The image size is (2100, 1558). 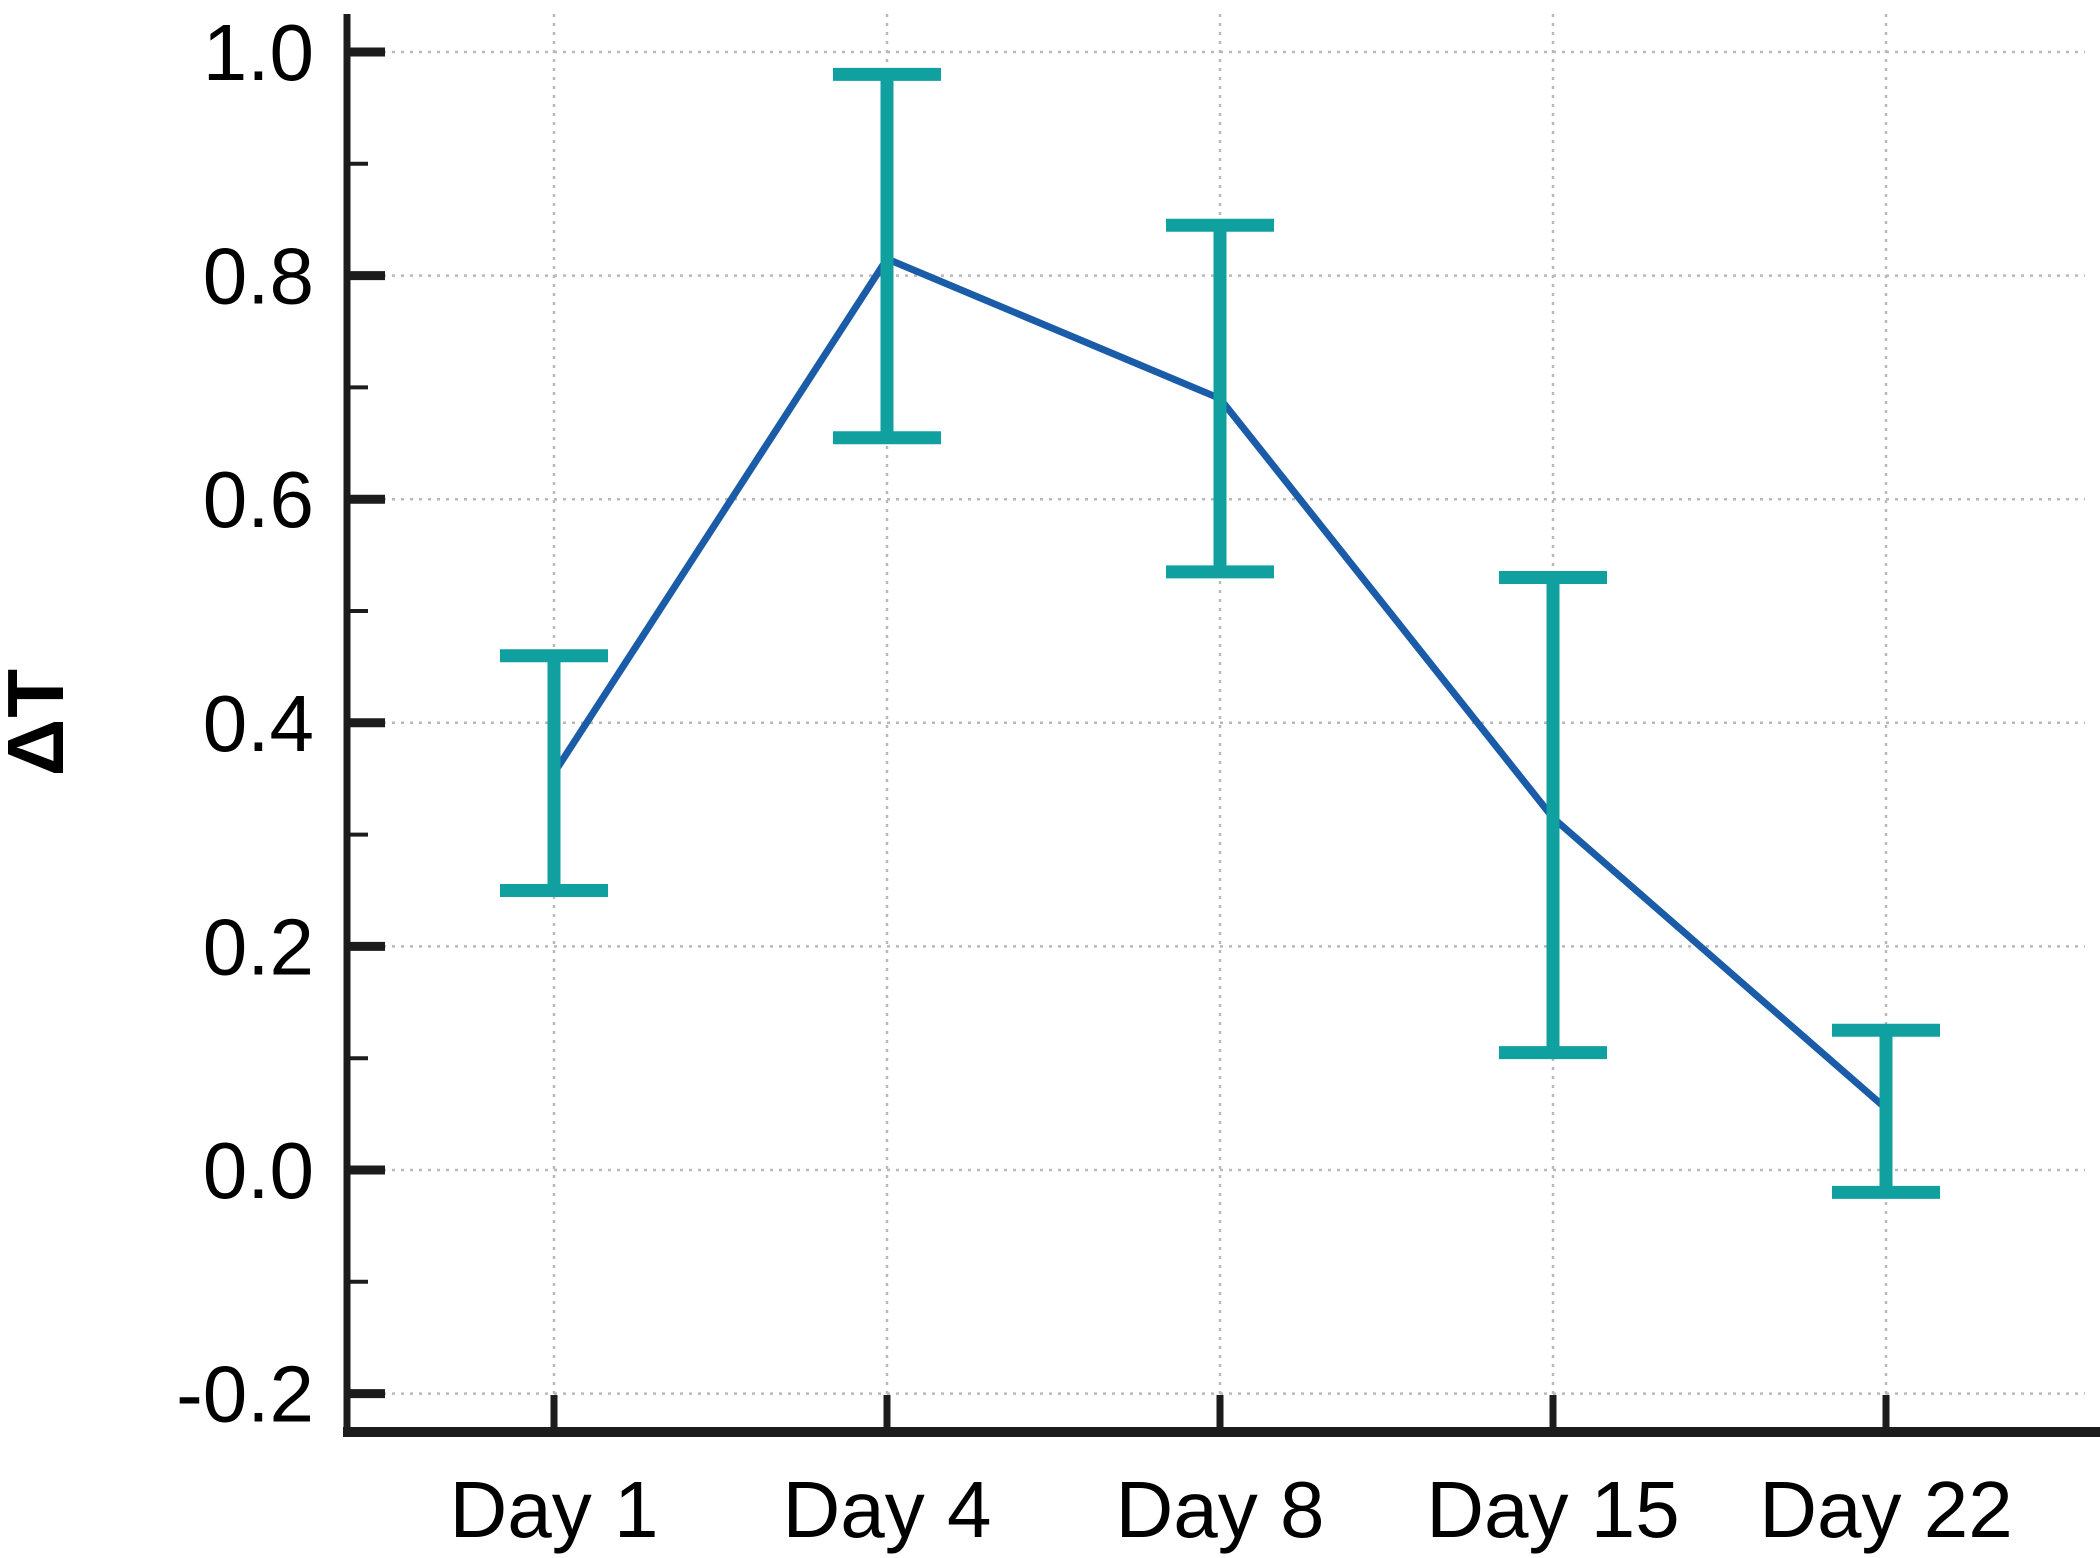 What do you see at coordinates (258, 276) in the screenshot?
I see `y-tick-label: 0.8` at bounding box center [258, 276].